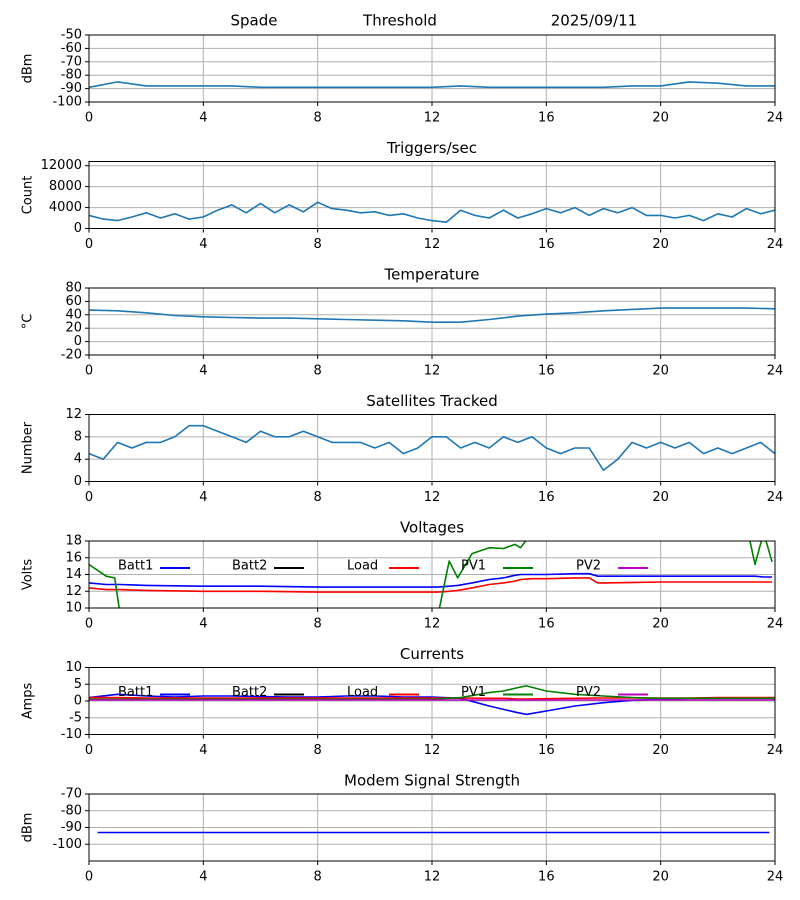  Describe the element at coordinates (61, 165) in the screenshot. I see `y-tick-label: 12000` at that location.